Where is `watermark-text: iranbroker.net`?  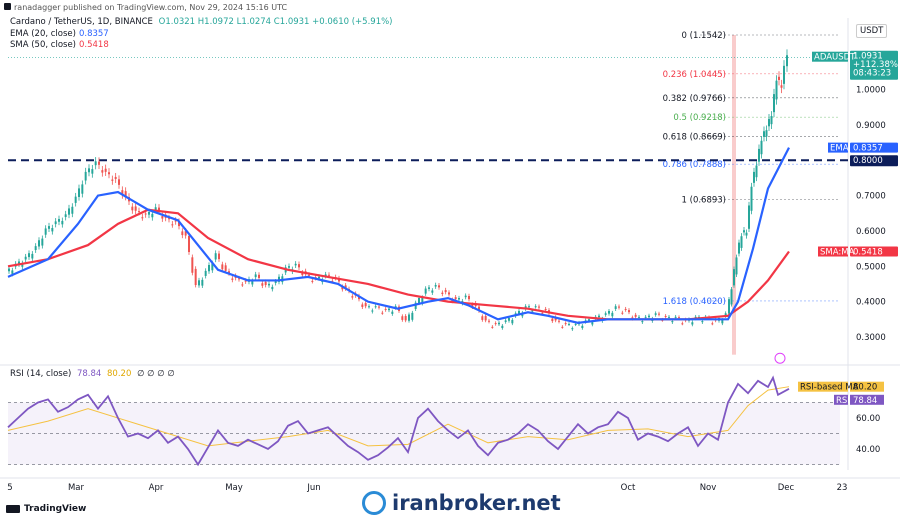
watermark-text: iranbroker.net is located at coordinates (476, 503).